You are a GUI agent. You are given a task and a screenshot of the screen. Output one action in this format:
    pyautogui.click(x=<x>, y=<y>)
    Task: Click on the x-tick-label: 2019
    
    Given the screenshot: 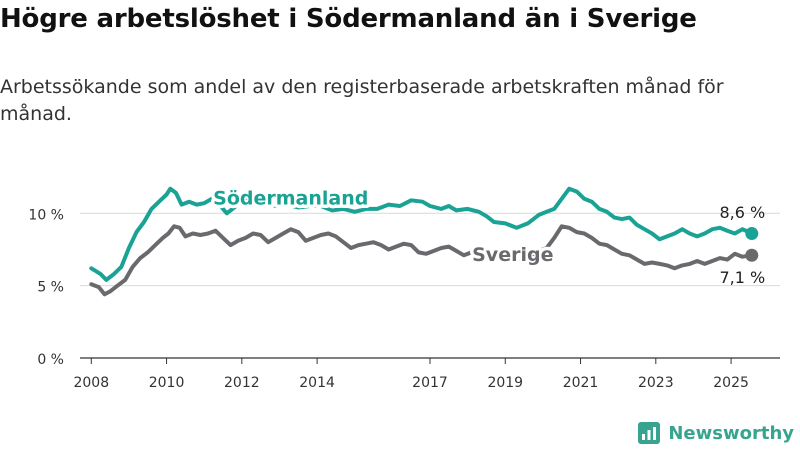 What is the action you would take?
    pyautogui.click(x=505, y=383)
    